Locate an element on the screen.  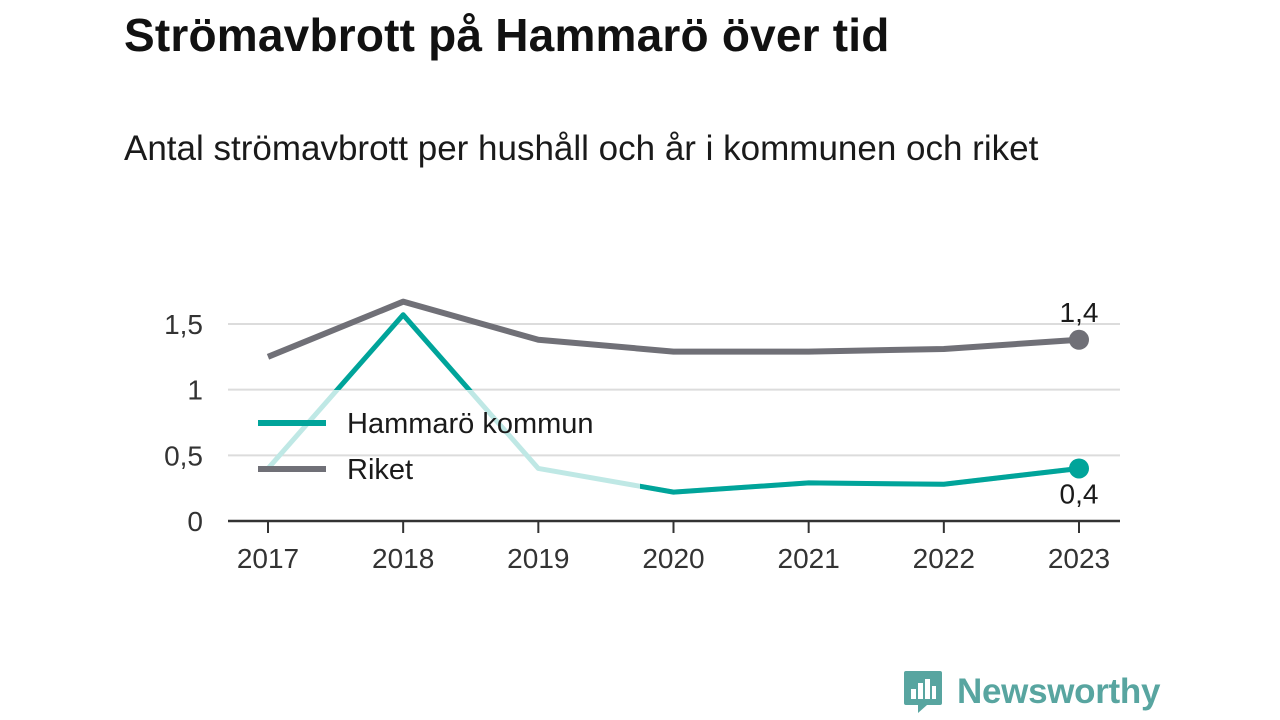
x-tick-label: 2022 is located at coordinates (944, 558).